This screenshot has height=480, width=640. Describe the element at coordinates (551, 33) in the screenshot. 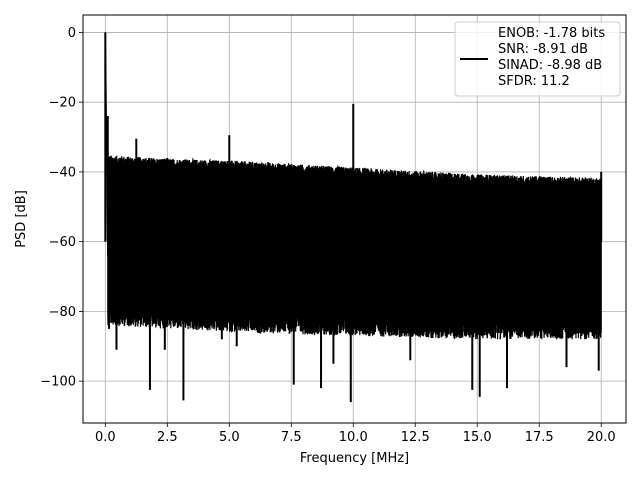

I see `legend-entry-line: ENOB: -1.78 bits` at that location.